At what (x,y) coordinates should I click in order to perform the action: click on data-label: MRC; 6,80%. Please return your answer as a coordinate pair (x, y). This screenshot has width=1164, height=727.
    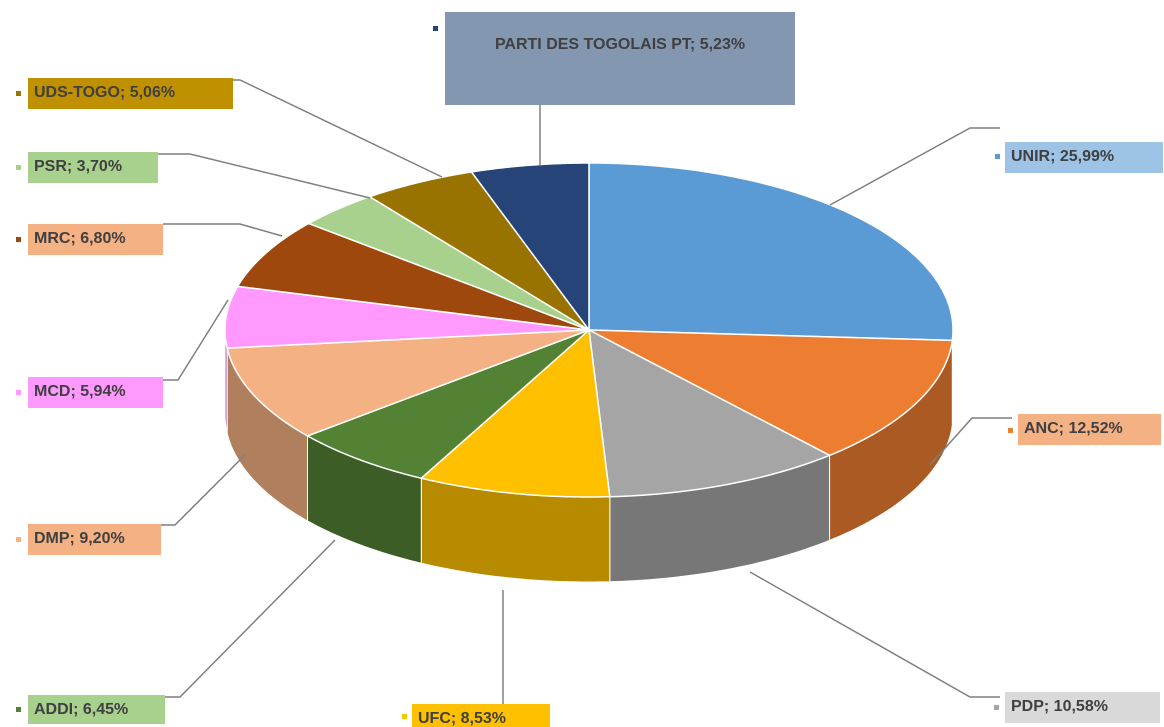
    Looking at the image, I should click on (95, 239).